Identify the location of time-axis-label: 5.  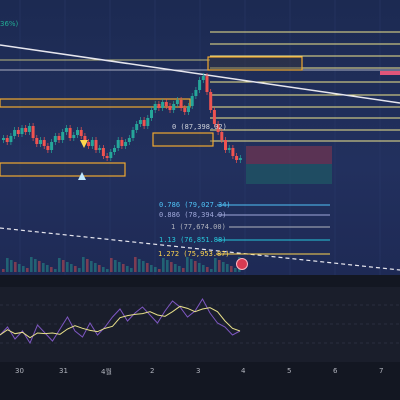
(289, 371).